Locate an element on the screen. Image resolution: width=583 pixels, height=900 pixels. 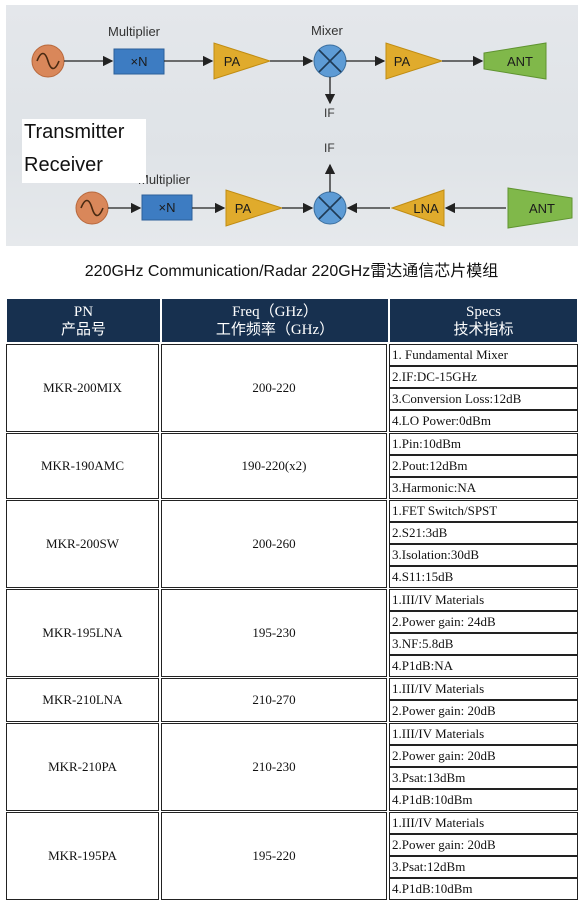
svg-text: ×N is located at coordinates (167, 207).